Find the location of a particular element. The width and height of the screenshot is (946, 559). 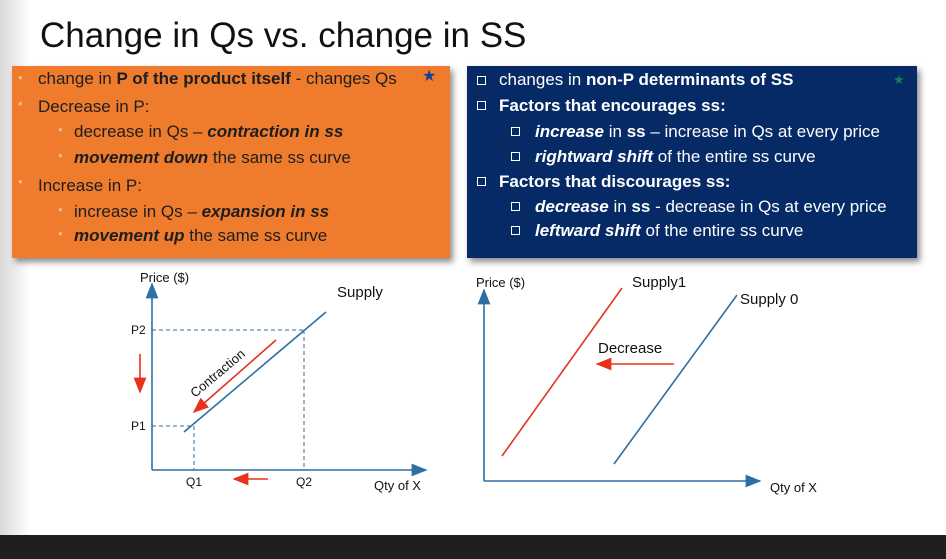

supply0-curve is located at coordinates (675, 379).